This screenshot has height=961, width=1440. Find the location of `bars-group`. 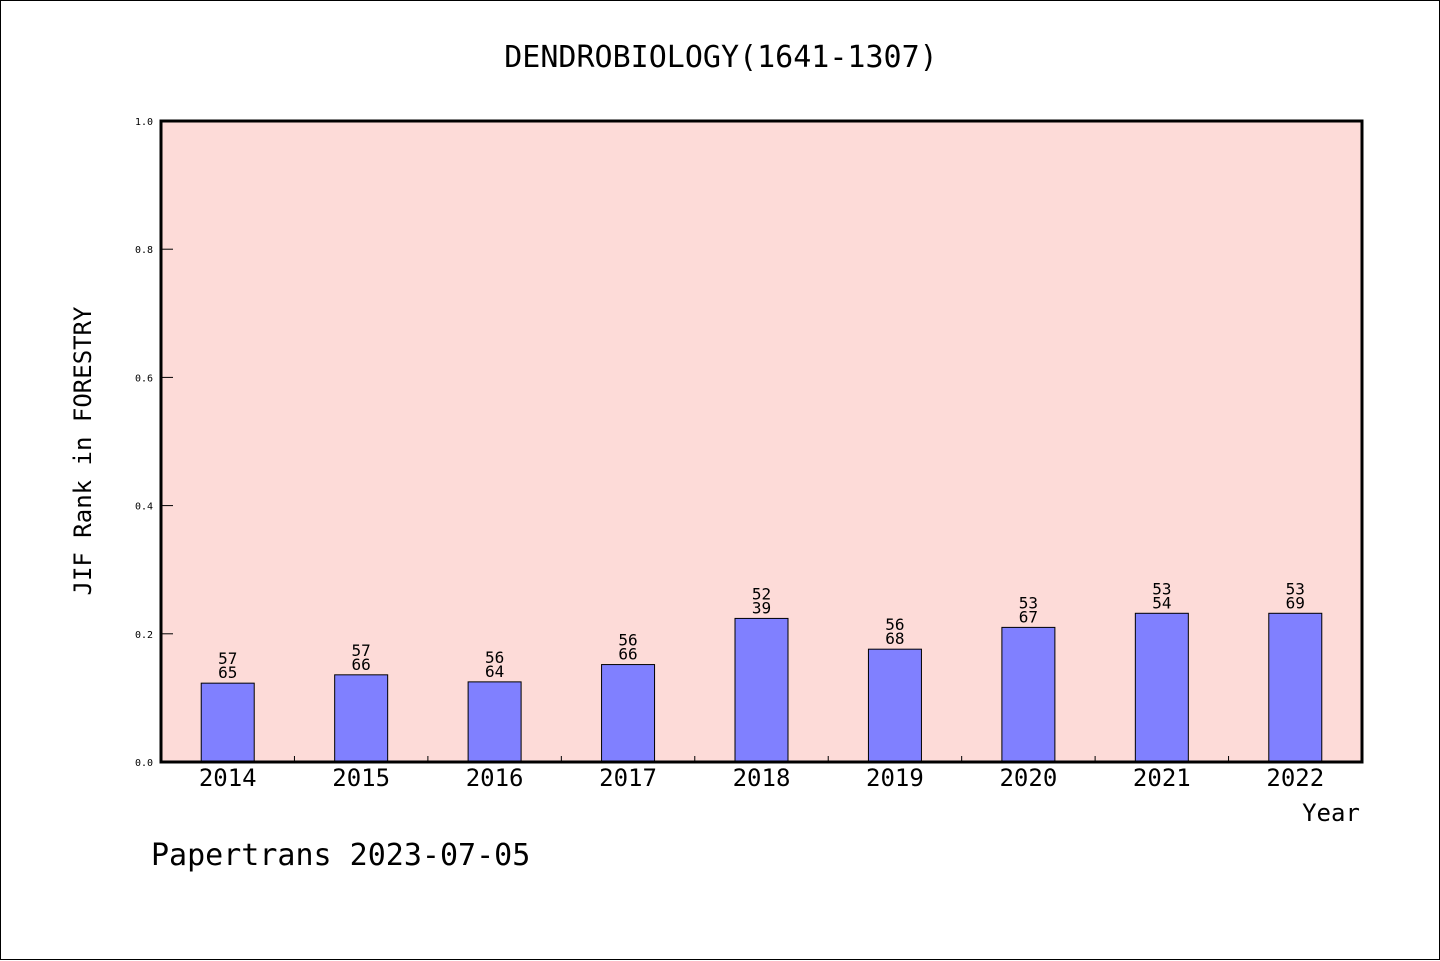

bars-group is located at coordinates (761, 687).